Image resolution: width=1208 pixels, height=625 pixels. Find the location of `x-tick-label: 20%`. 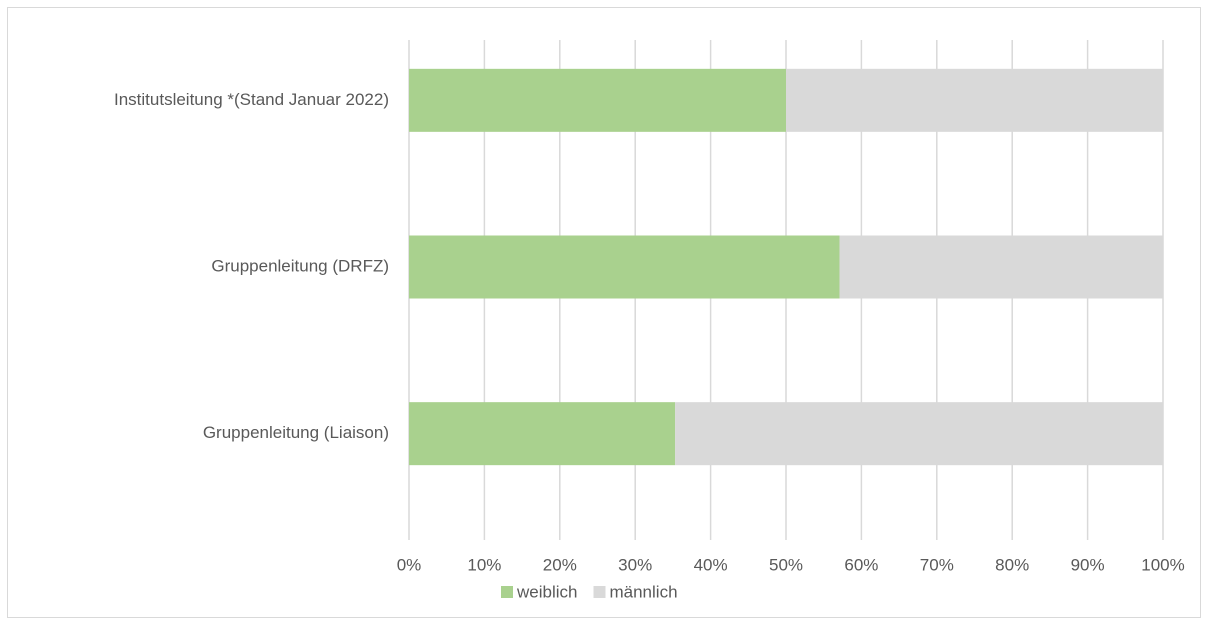

x-tick-label: 20% is located at coordinates (560, 564).